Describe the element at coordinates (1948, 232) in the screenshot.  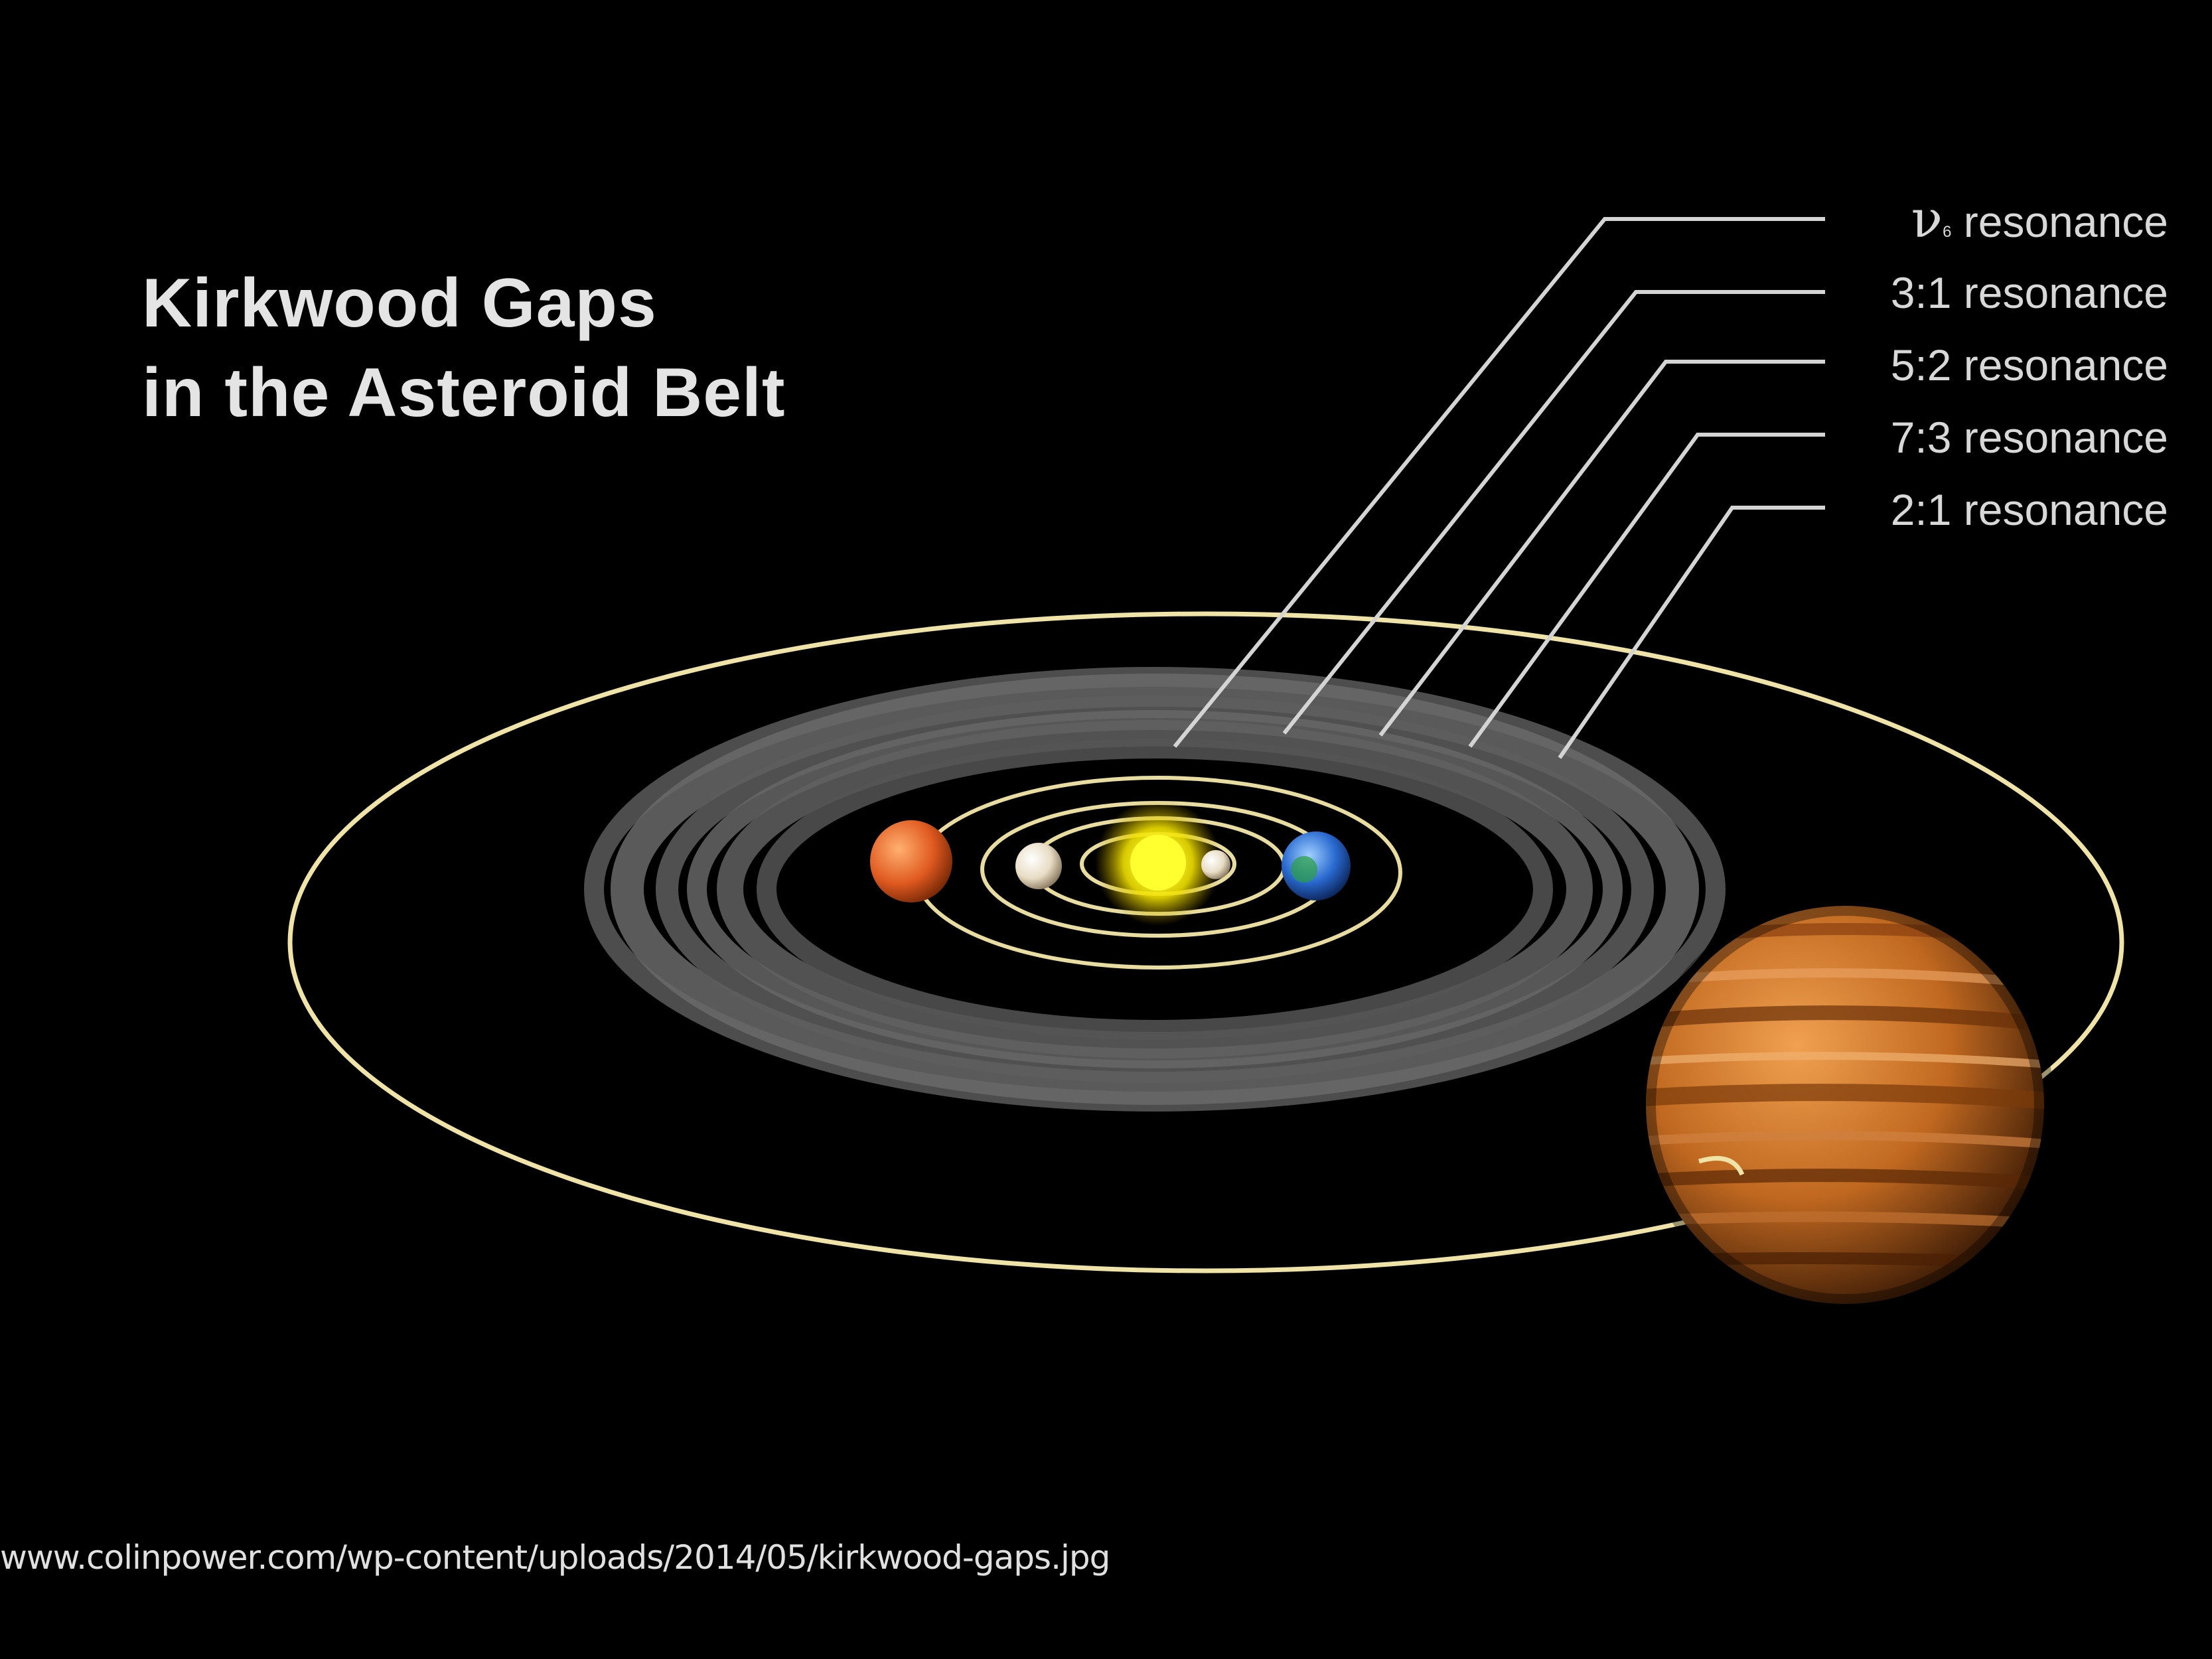
I see `nu-subscript: 6` at that location.